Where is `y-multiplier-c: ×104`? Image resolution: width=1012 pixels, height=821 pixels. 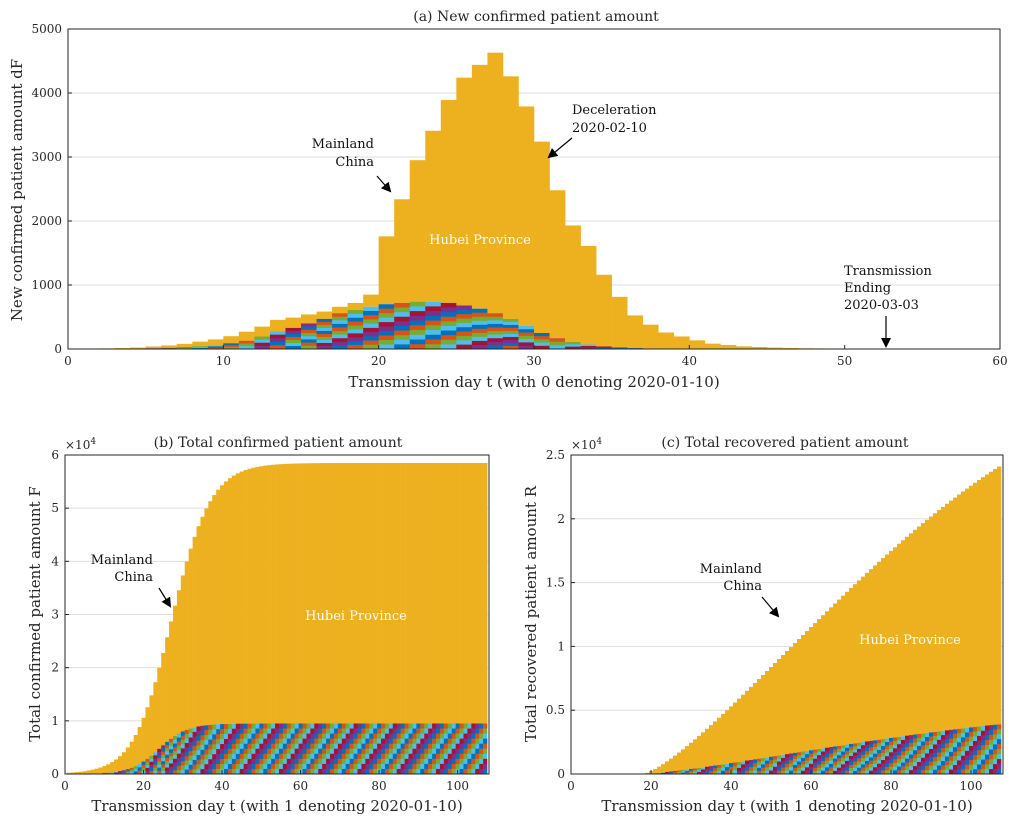
y-multiplier-c: ×104 is located at coordinates (586, 444).